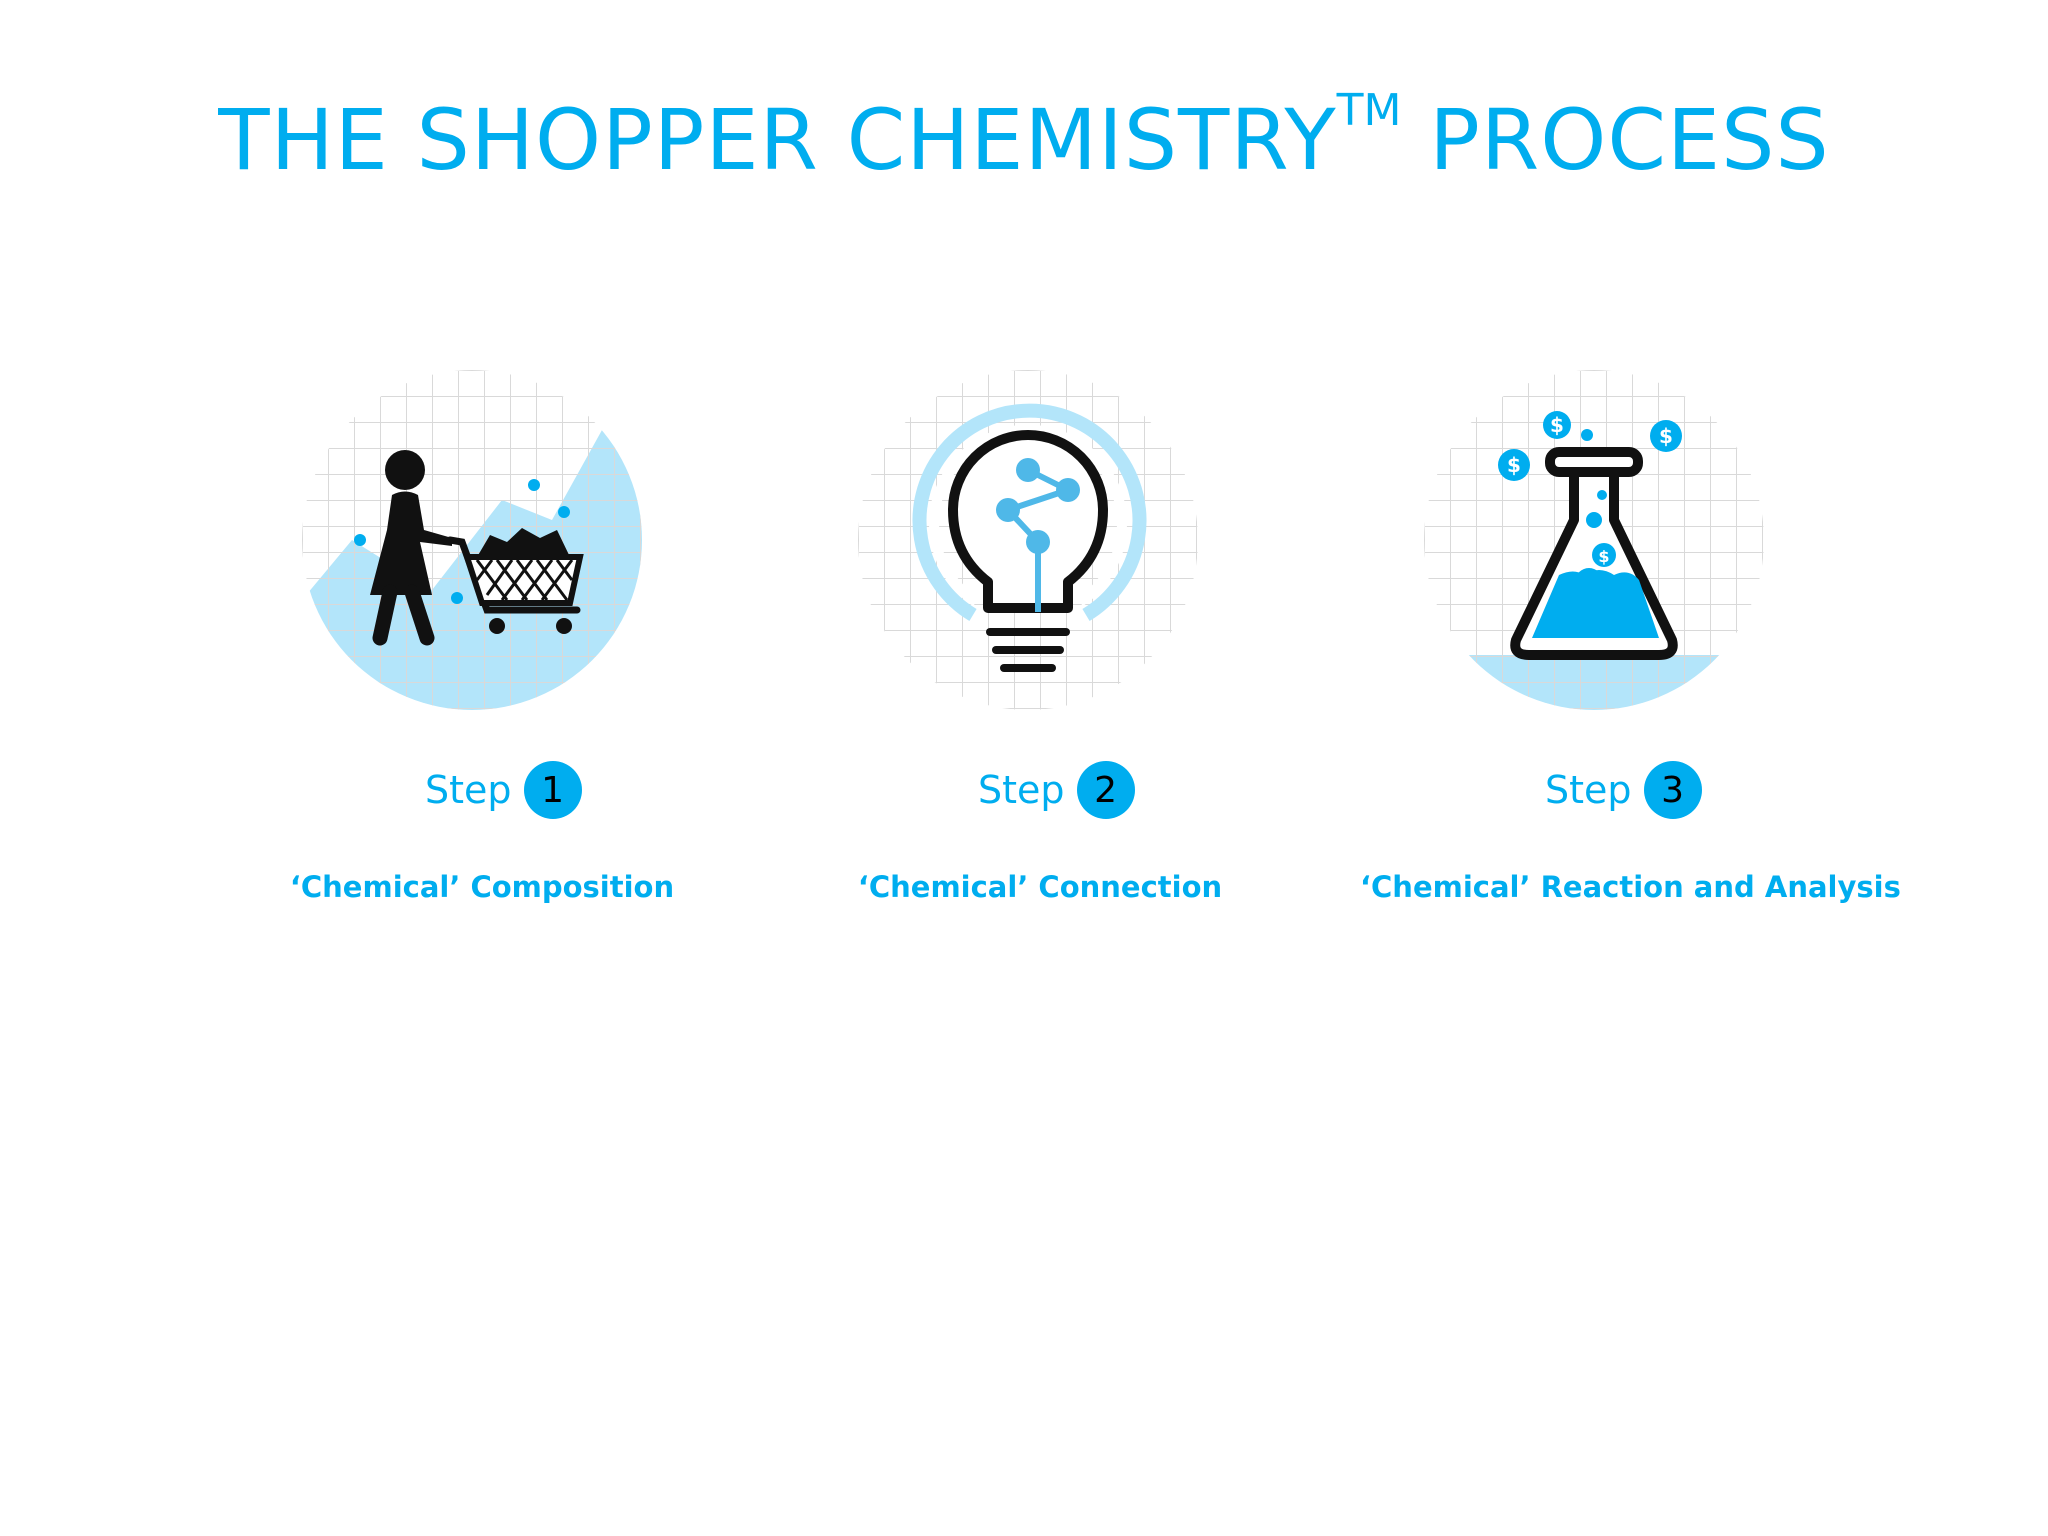 This screenshot has width=2048, height=1536. I want to click on step-3-indicator: Step 3, so click(1623, 790).